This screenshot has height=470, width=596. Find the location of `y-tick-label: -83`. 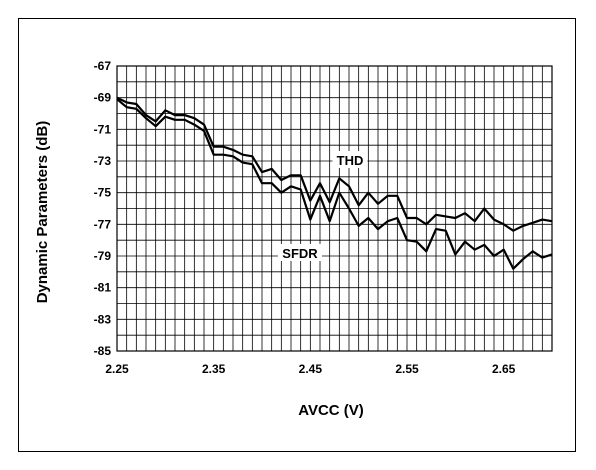

y-tick-label: -83 is located at coordinates (103, 319).